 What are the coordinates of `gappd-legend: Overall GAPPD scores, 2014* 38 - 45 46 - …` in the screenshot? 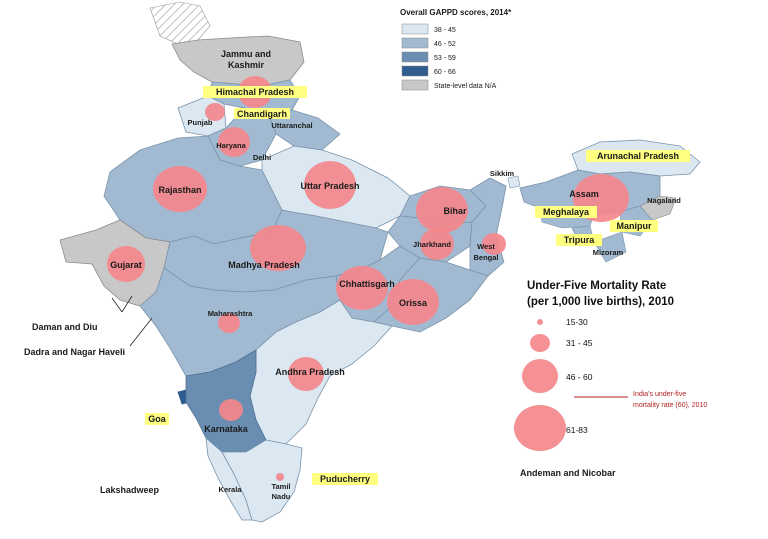 It's located at (456, 49).